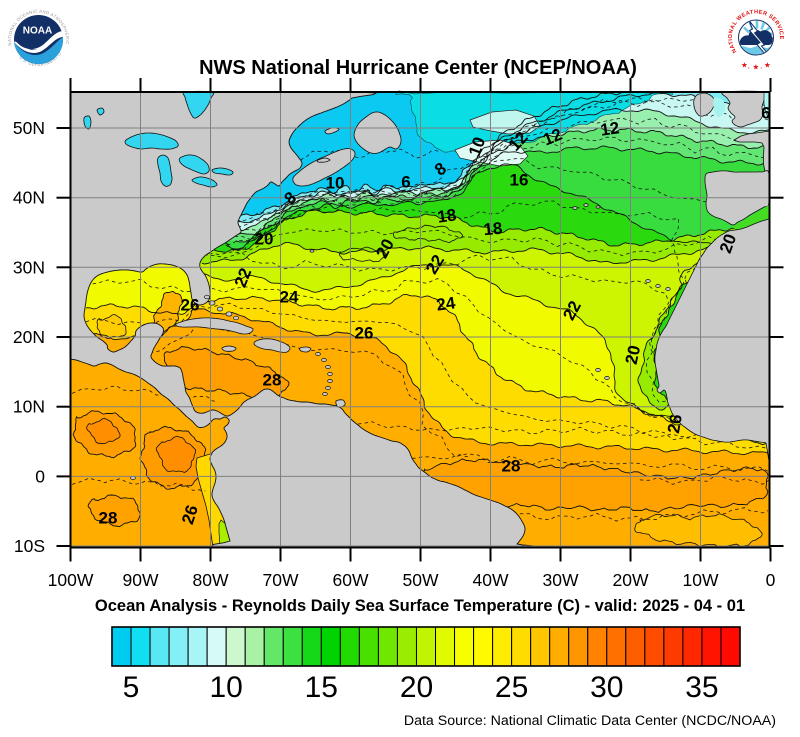 This screenshot has height=737, width=800. I want to click on svg-text: 10W, so click(701, 580).